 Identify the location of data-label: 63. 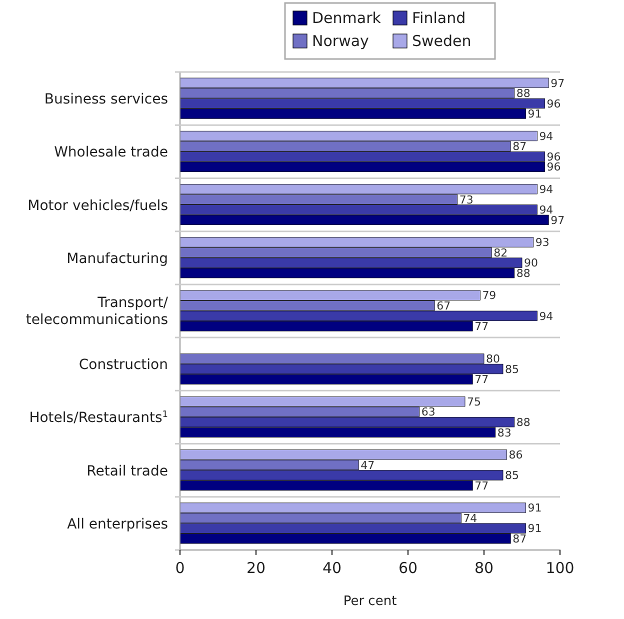
(428, 412).